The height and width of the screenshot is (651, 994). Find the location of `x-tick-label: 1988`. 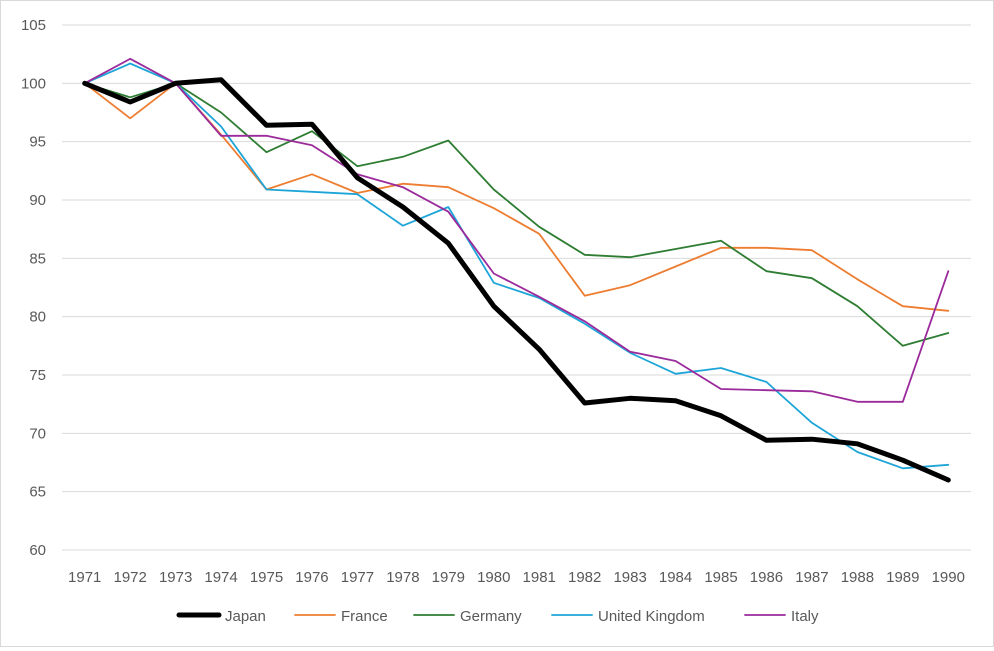

x-tick-label: 1988 is located at coordinates (857, 577).